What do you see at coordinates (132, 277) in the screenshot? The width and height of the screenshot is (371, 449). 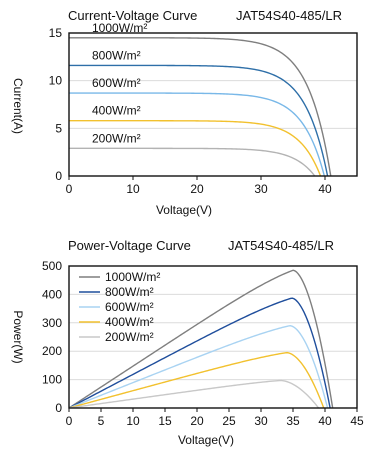 I see `pv-legend-label: 1000W/m²` at bounding box center [132, 277].